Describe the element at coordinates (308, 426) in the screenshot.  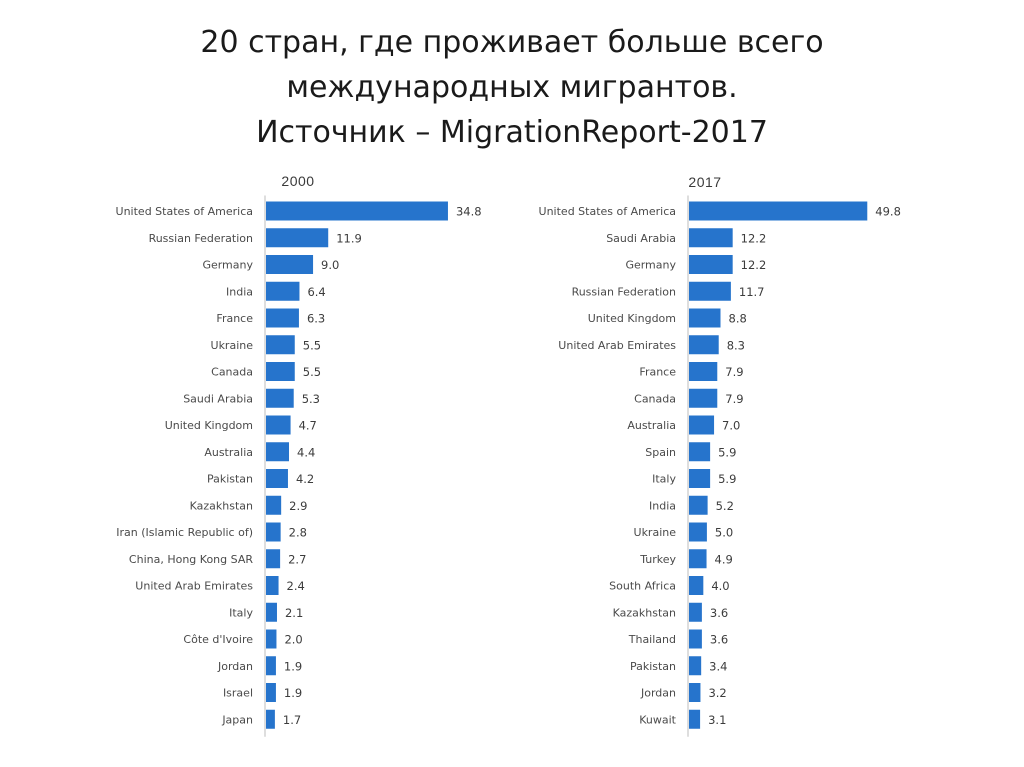
I see `value-label: 4.7` at that location.